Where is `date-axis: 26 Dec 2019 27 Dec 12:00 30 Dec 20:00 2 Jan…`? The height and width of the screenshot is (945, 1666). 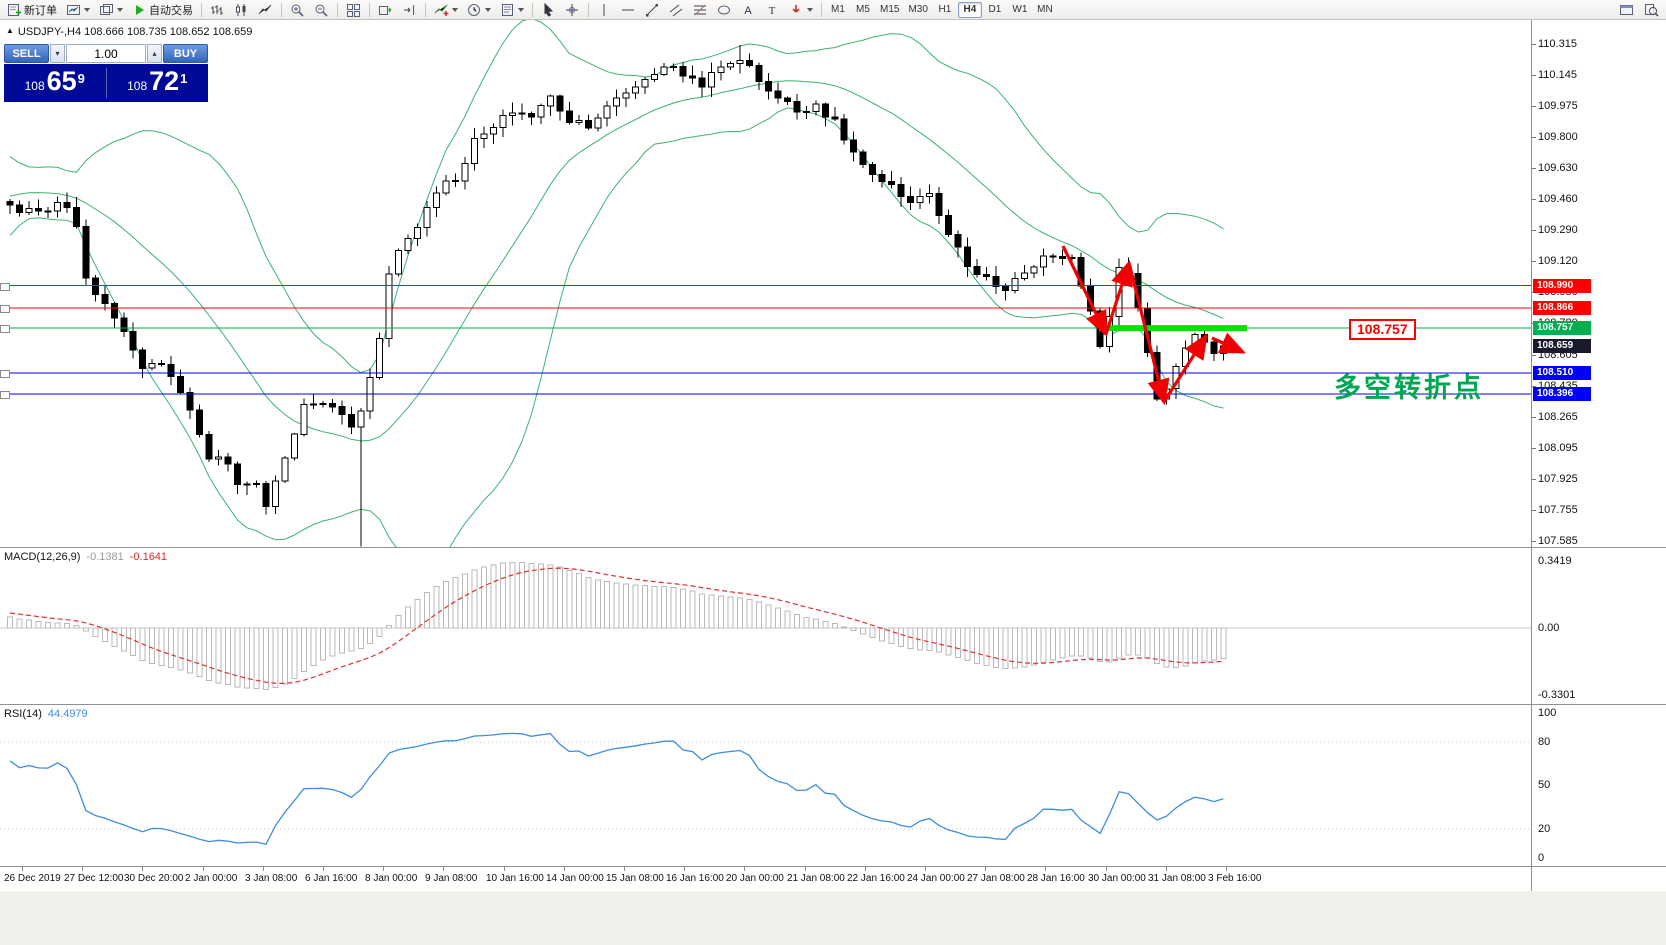
date-axis: 26 Dec 2019 27 Dec 12:00 30 Dec 20:00 2 Jan… is located at coordinates (765, 879).